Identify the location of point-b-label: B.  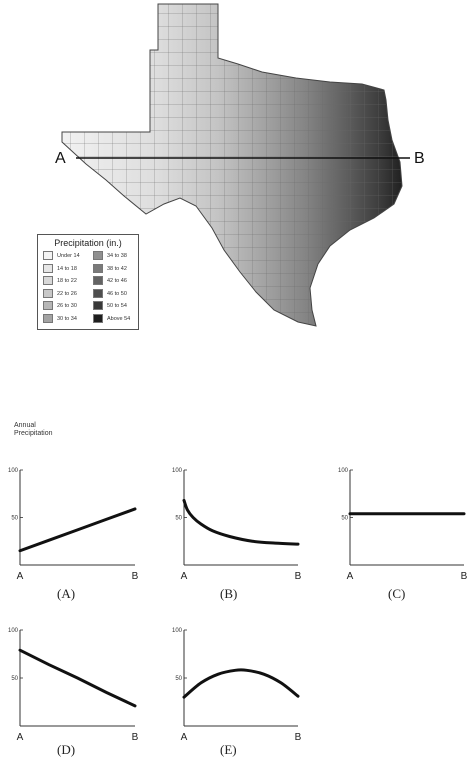
(419, 158).